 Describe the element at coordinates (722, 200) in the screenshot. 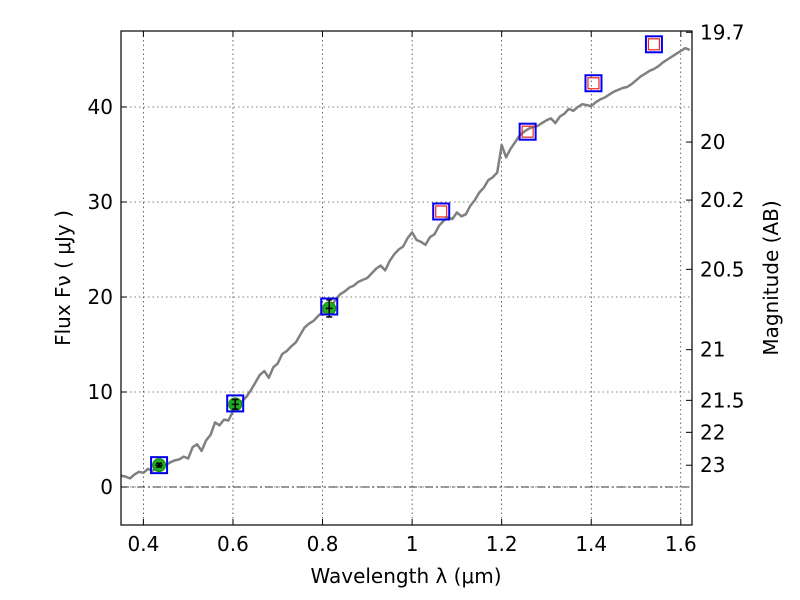

I see `mag-tick-label: 20.2` at that location.